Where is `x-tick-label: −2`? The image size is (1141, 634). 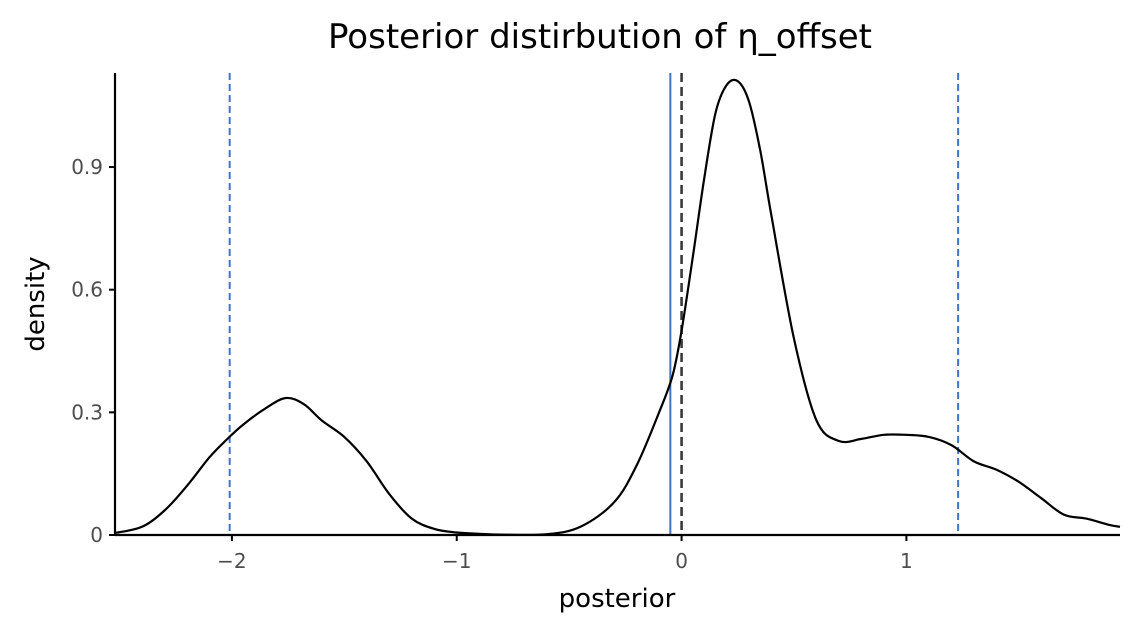
x-tick-label: −2 is located at coordinates (231, 561).